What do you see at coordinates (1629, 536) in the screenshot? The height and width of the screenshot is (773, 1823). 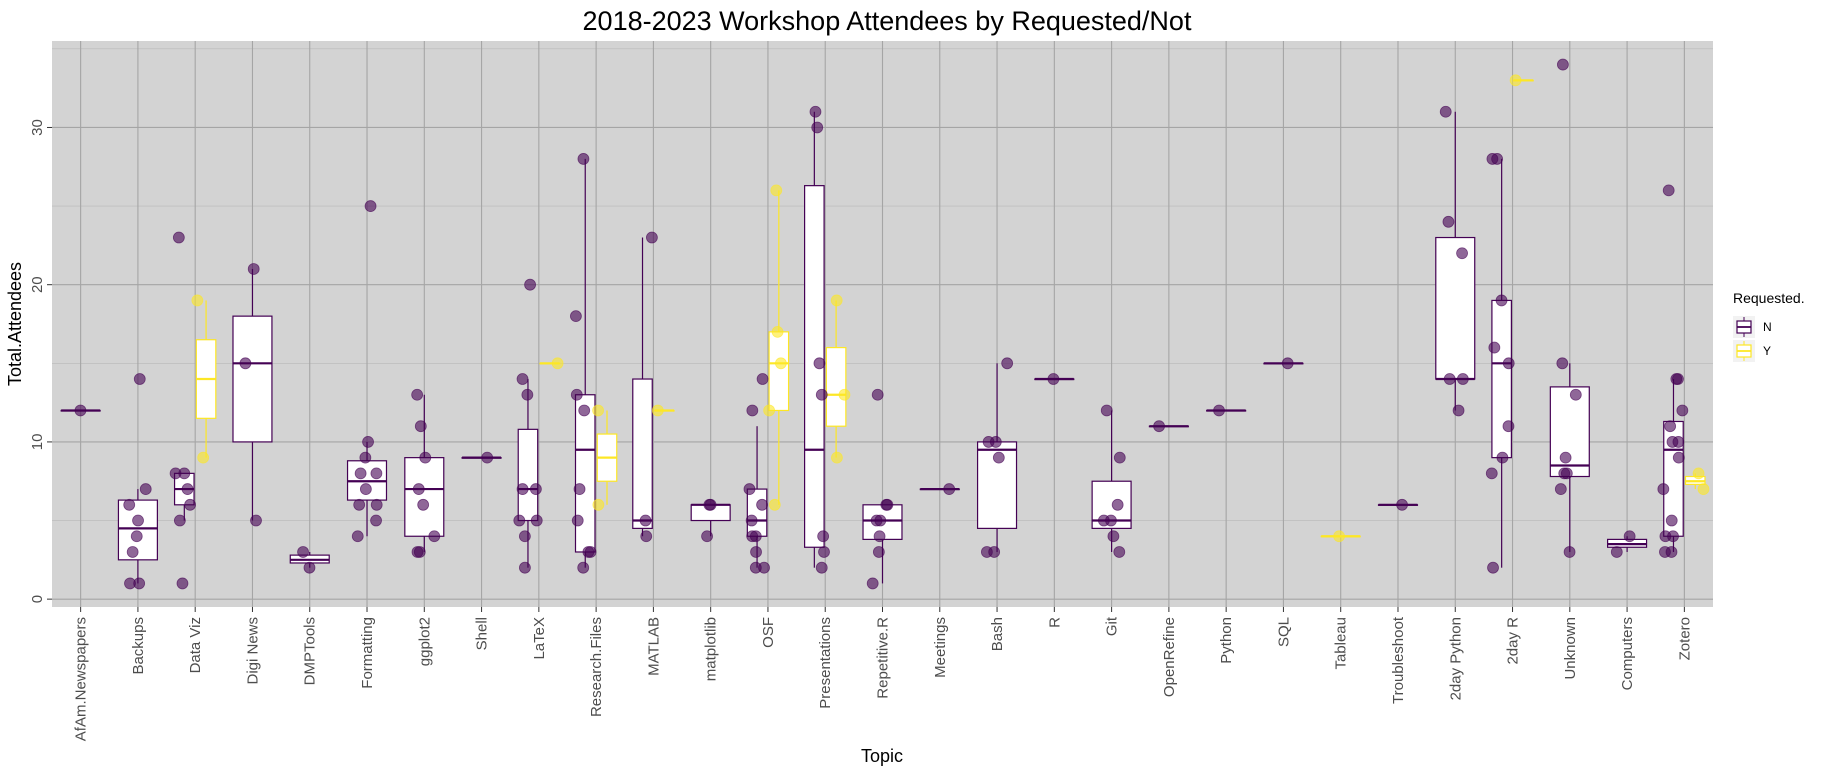 I see `point-computers-n` at bounding box center [1629, 536].